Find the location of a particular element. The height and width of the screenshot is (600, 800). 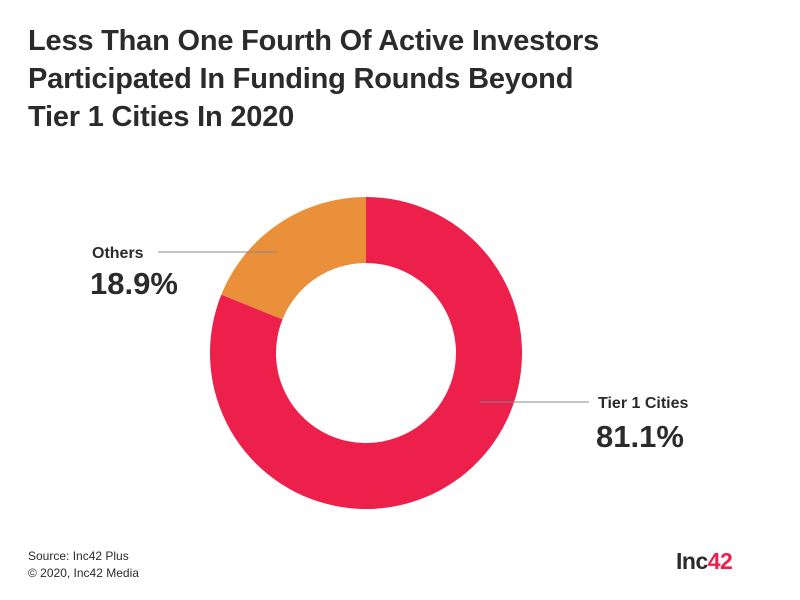

chart-title-line: Participated In Funding Rounds Beyond is located at coordinates (301, 79).